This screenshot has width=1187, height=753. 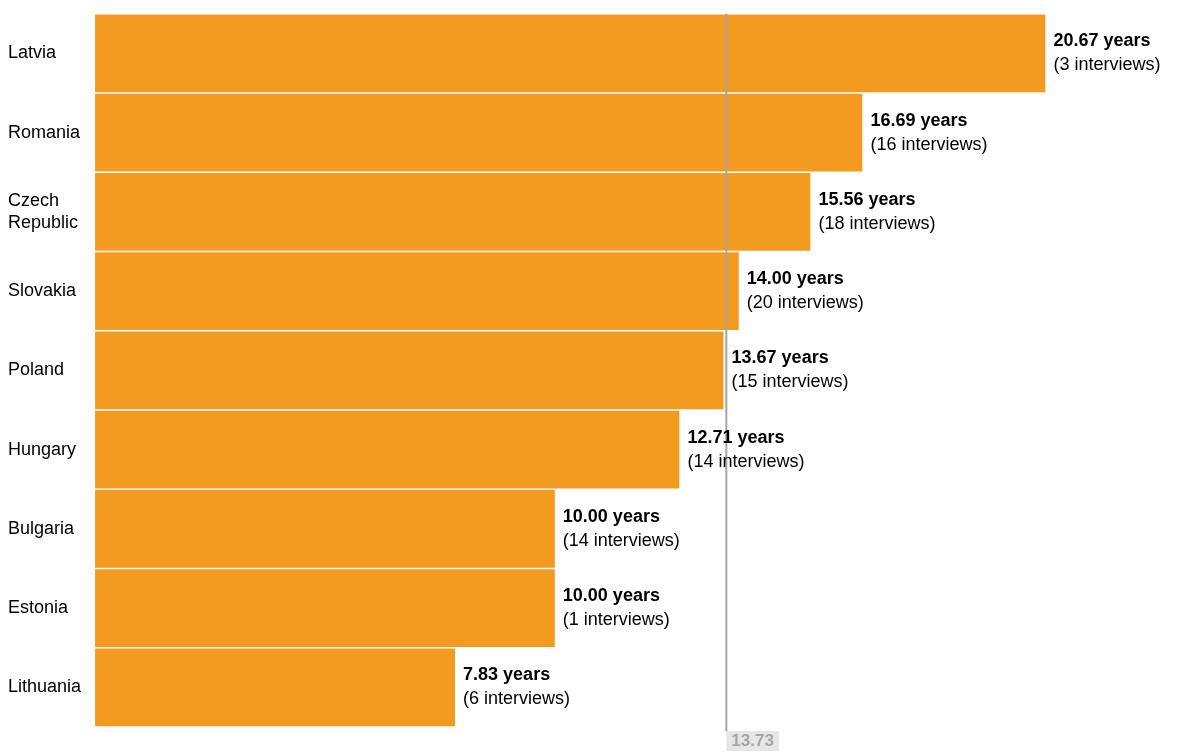 I want to click on data-label: 10.00 years (14 interviews), so click(x=621, y=527).